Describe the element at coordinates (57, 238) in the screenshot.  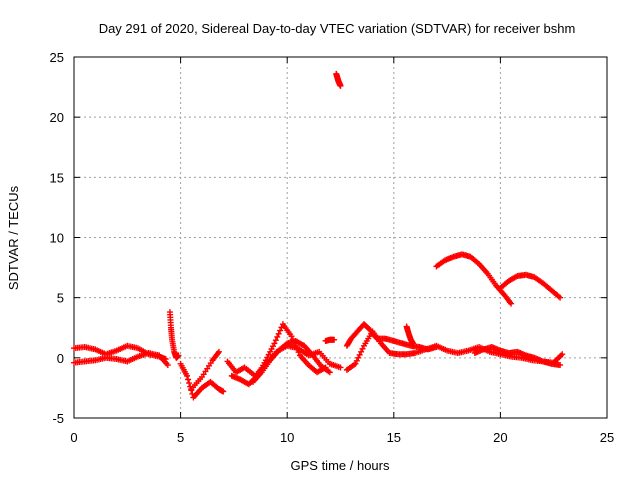
I see `y-tick-label: 10` at that location.